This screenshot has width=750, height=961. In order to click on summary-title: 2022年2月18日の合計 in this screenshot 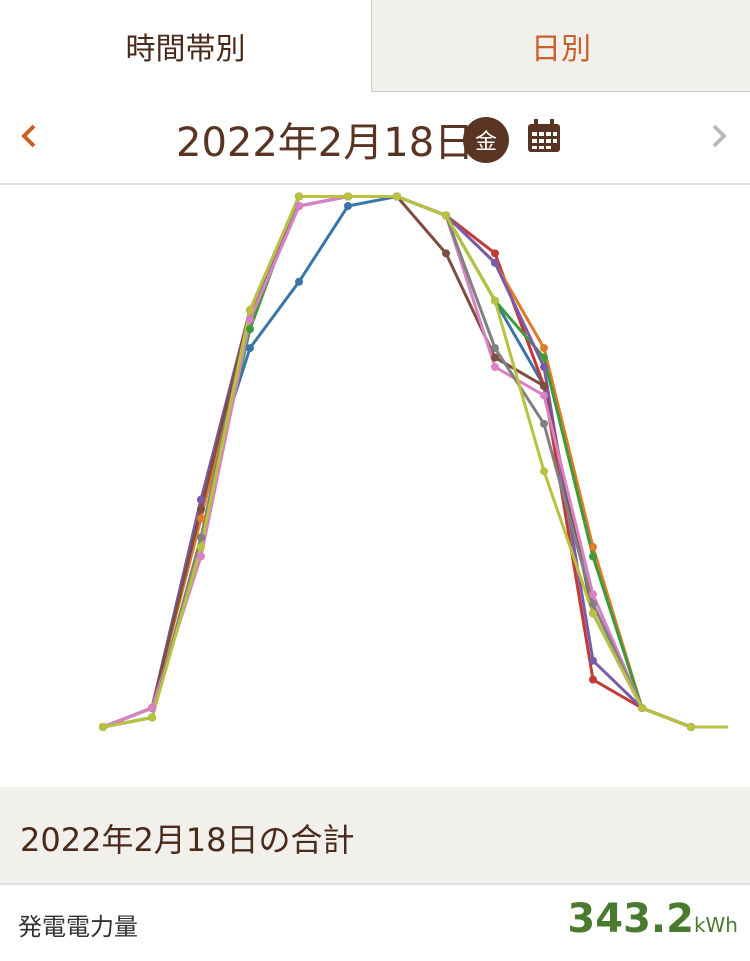, I will do `click(187, 840)`.